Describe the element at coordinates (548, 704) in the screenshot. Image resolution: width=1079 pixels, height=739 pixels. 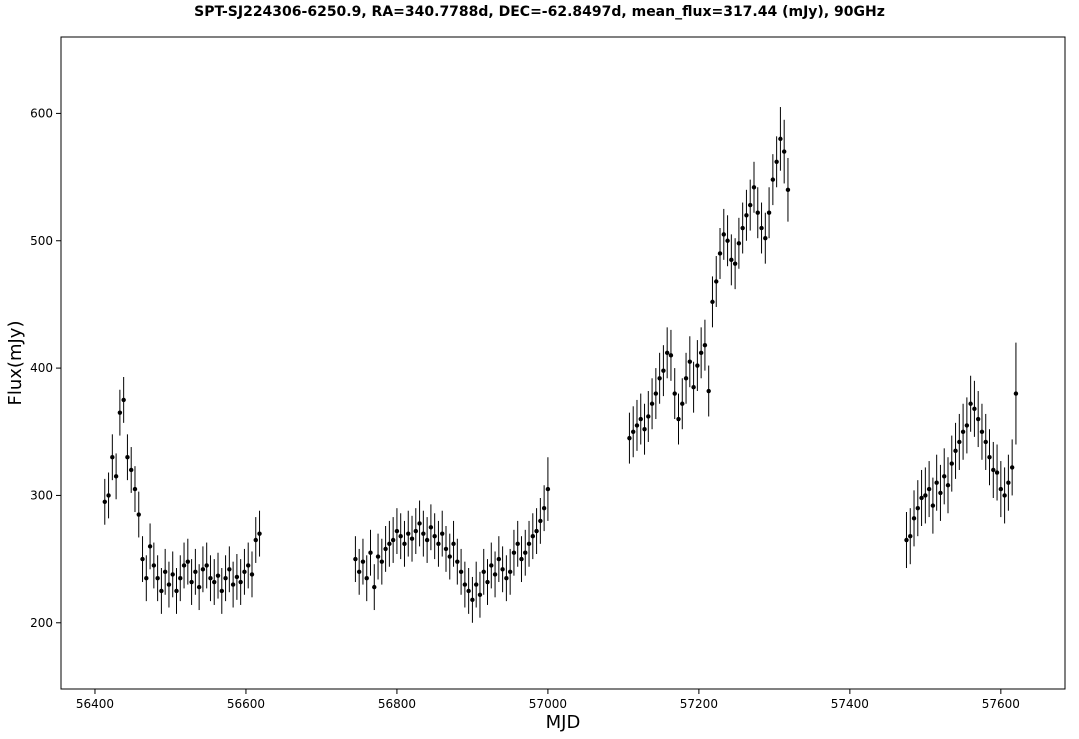
I see `x-tick-label: 57000` at that location.